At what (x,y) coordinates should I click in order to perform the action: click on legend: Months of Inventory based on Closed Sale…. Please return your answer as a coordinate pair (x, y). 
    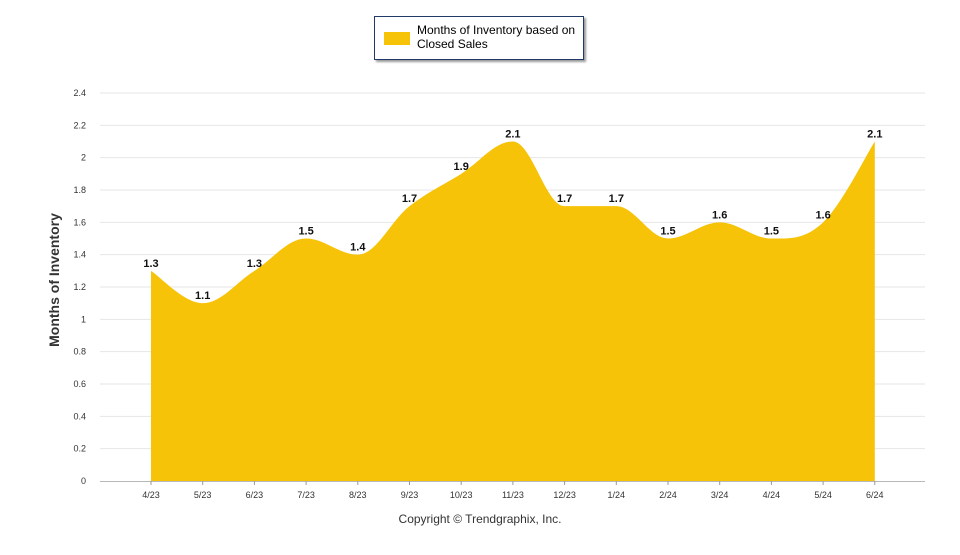
    Looking at the image, I should click on (479, 38).